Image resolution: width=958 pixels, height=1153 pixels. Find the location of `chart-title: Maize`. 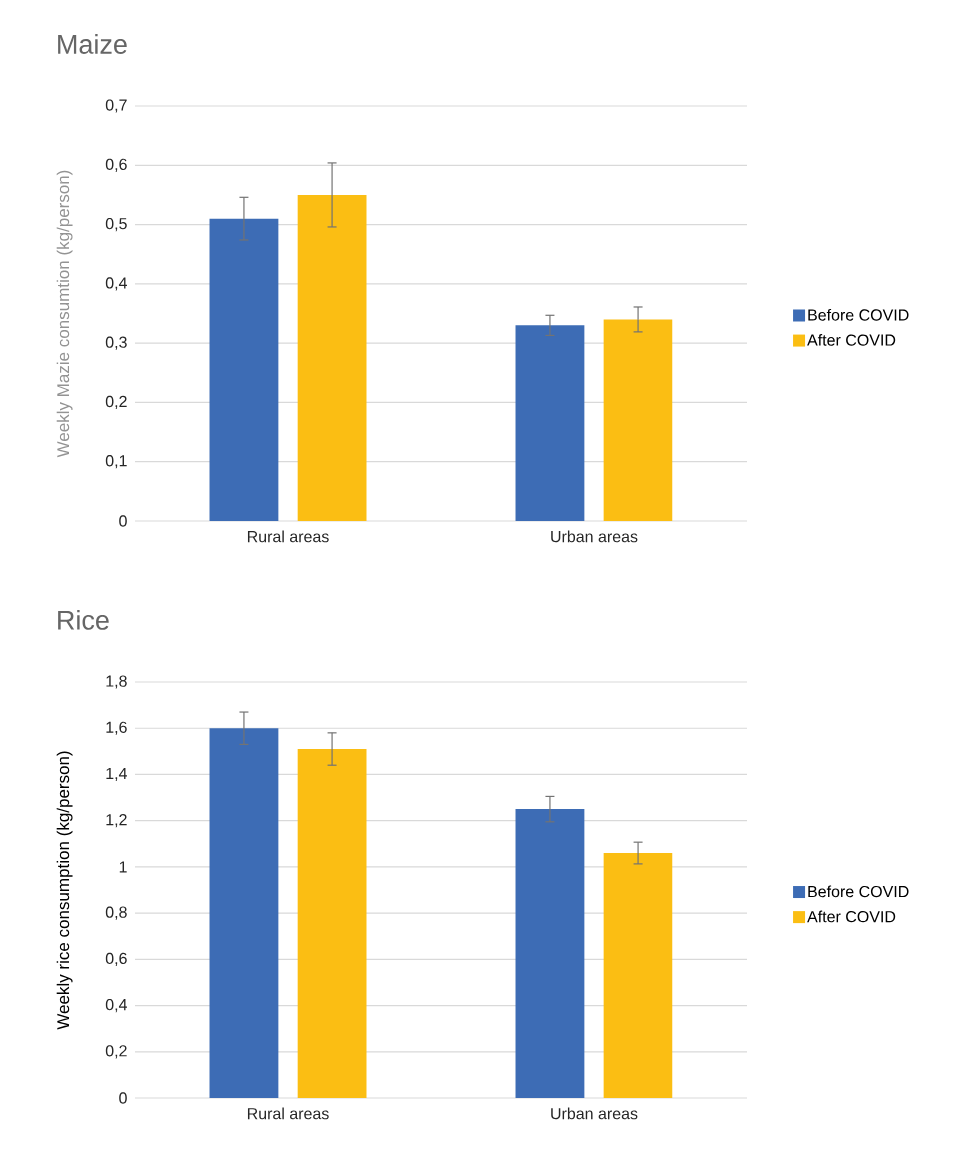

chart-title: Maize is located at coordinates (92, 44).